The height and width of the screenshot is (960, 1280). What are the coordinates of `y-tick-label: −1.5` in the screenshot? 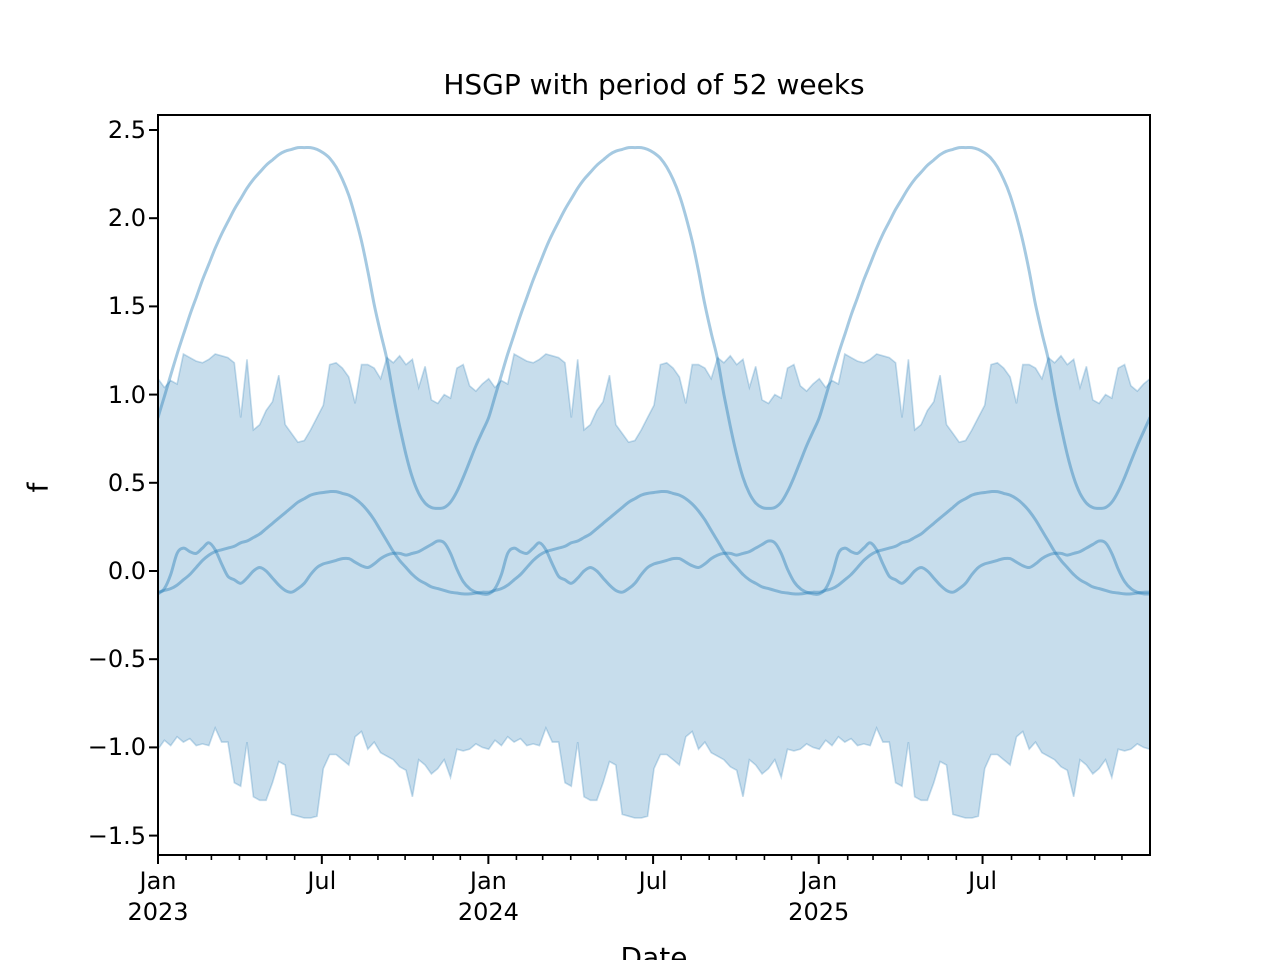 It's located at (116, 835).